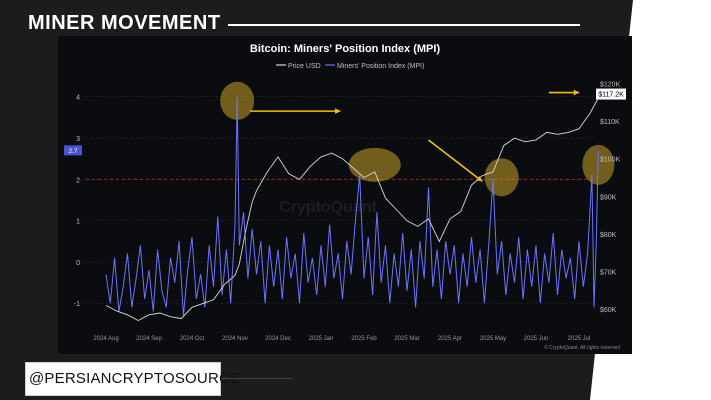 The width and height of the screenshot is (711, 400). I want to click on handle-box, so click(123, 379).